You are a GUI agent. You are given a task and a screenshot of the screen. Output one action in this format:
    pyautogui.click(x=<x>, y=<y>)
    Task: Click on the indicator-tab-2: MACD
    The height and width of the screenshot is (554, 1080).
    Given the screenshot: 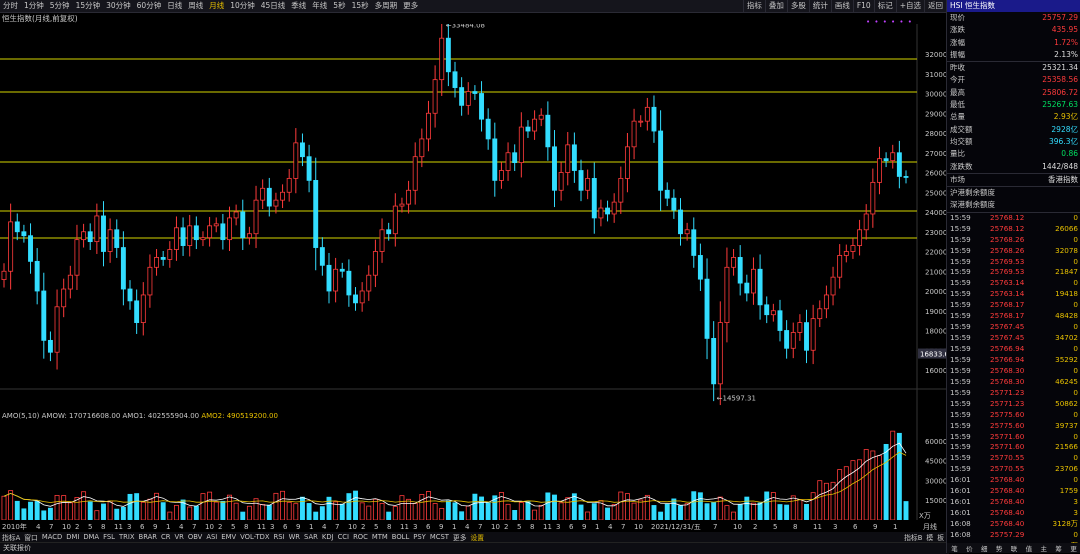 What is the action you would take?
    pyautogui.click(x=52, y=537)
    